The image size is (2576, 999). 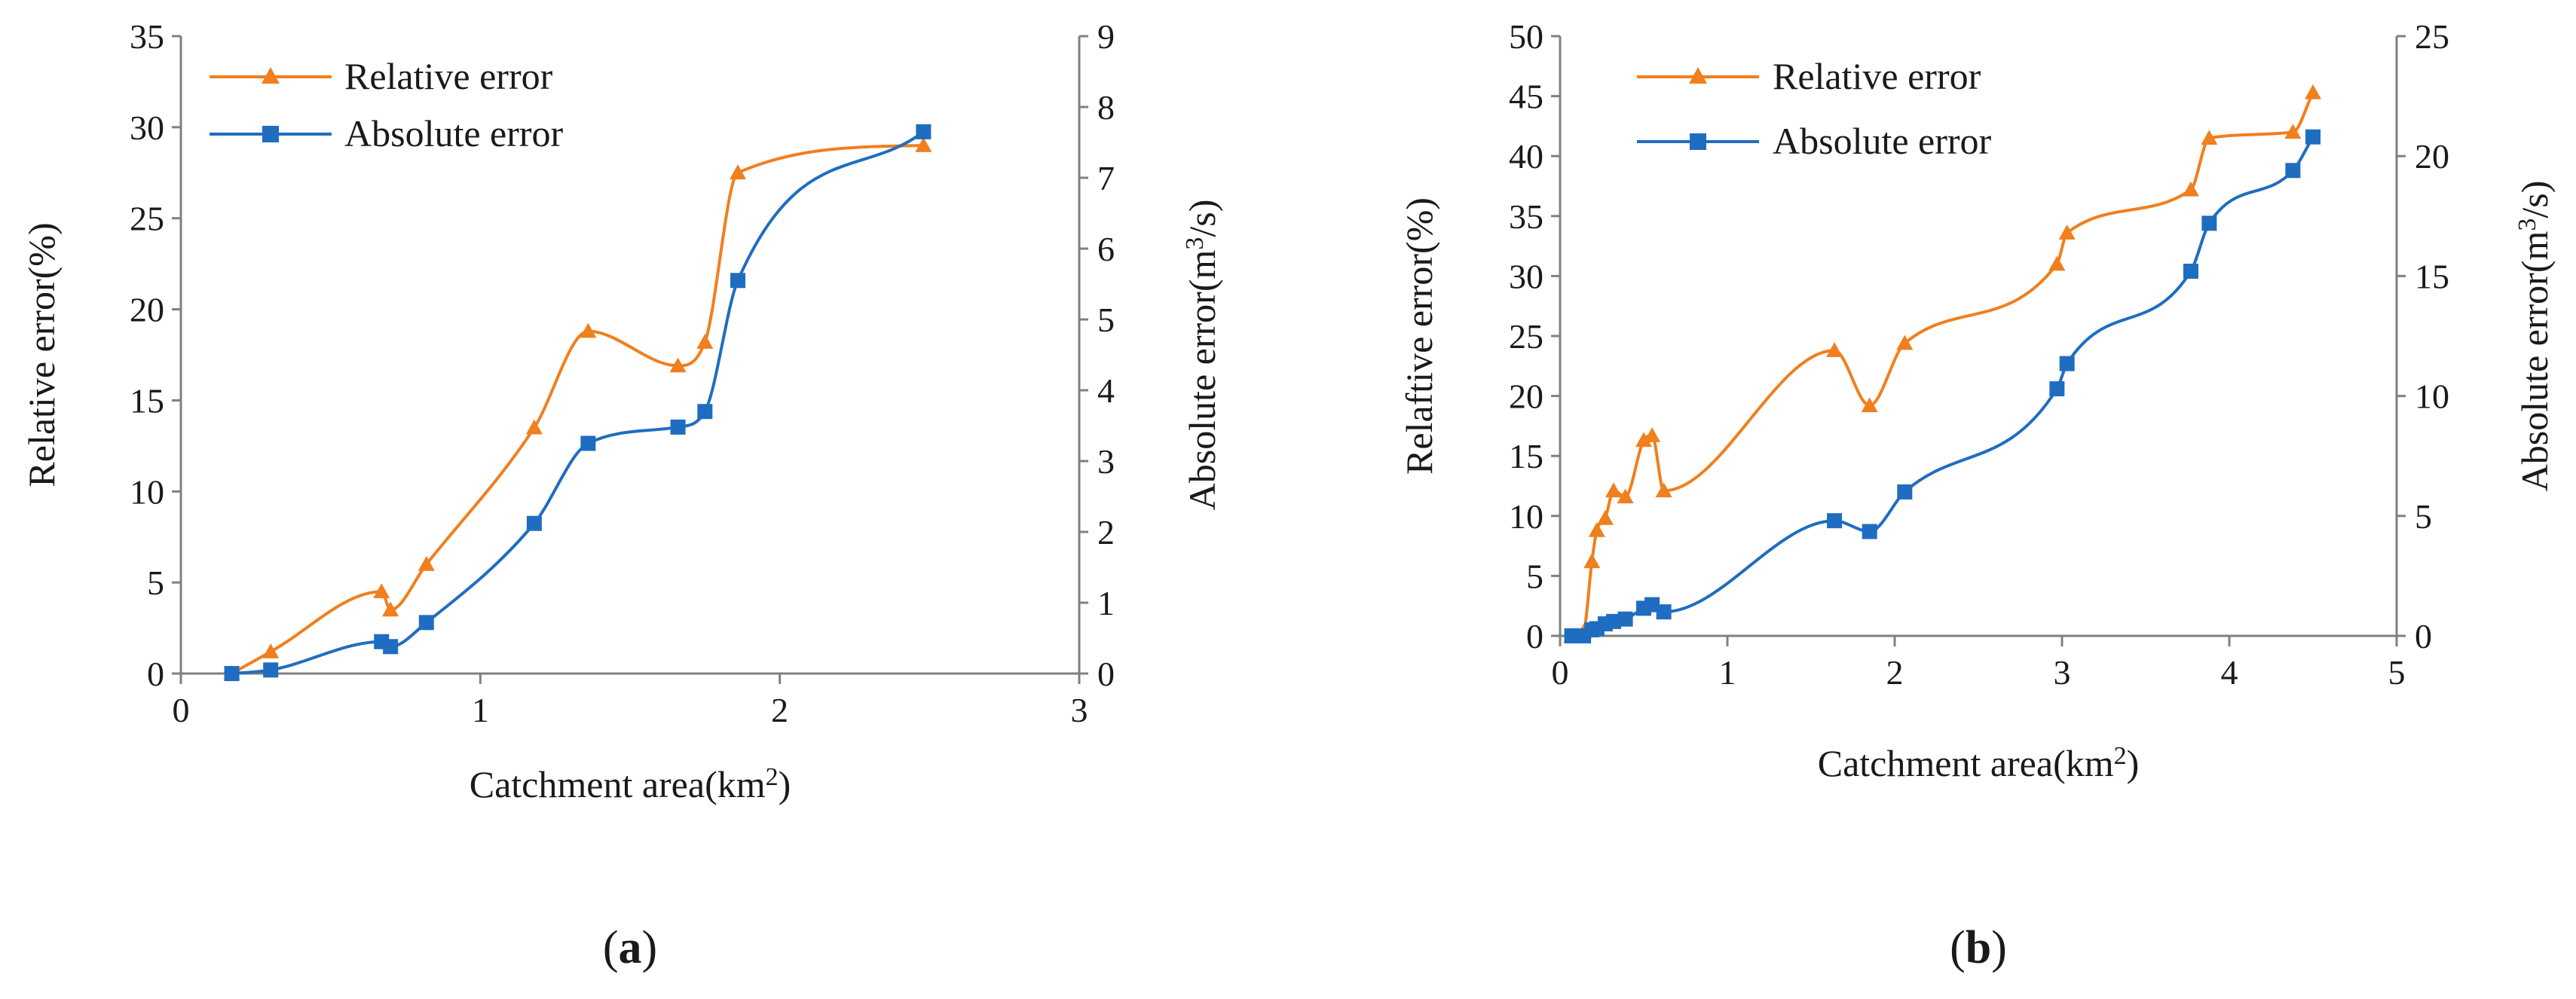 I want to click on panel-a-y2-tick-label: 2, so click(x=1106, y=532).